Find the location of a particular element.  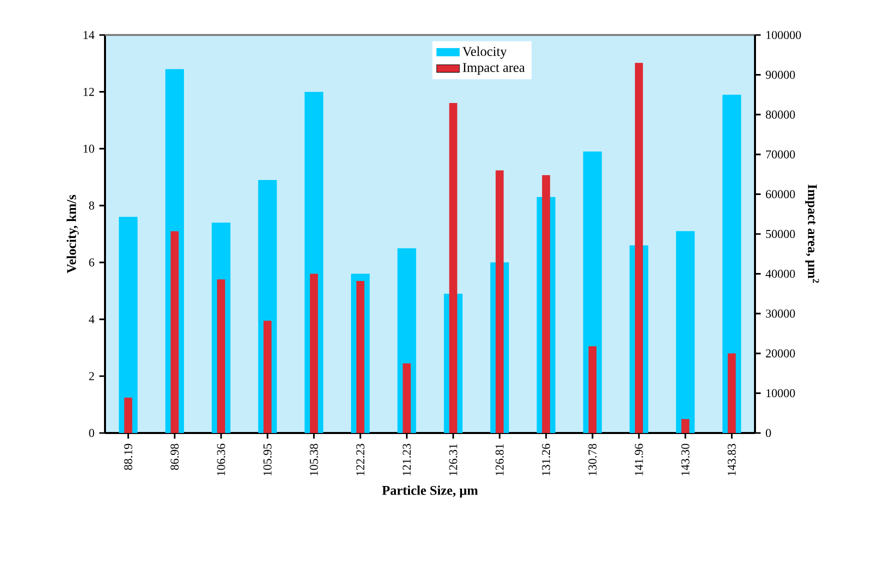

x-tick-label: 130.78 is located at coordinates (592, 460).